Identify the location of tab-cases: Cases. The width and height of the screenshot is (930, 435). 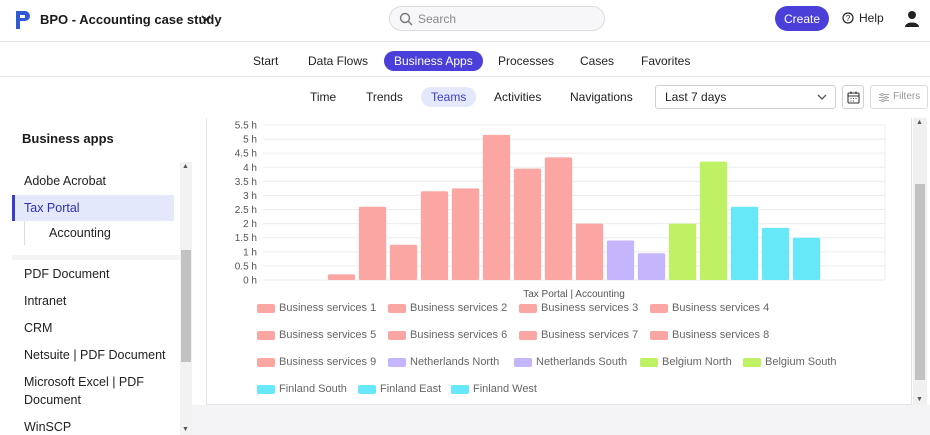
(597, 61).